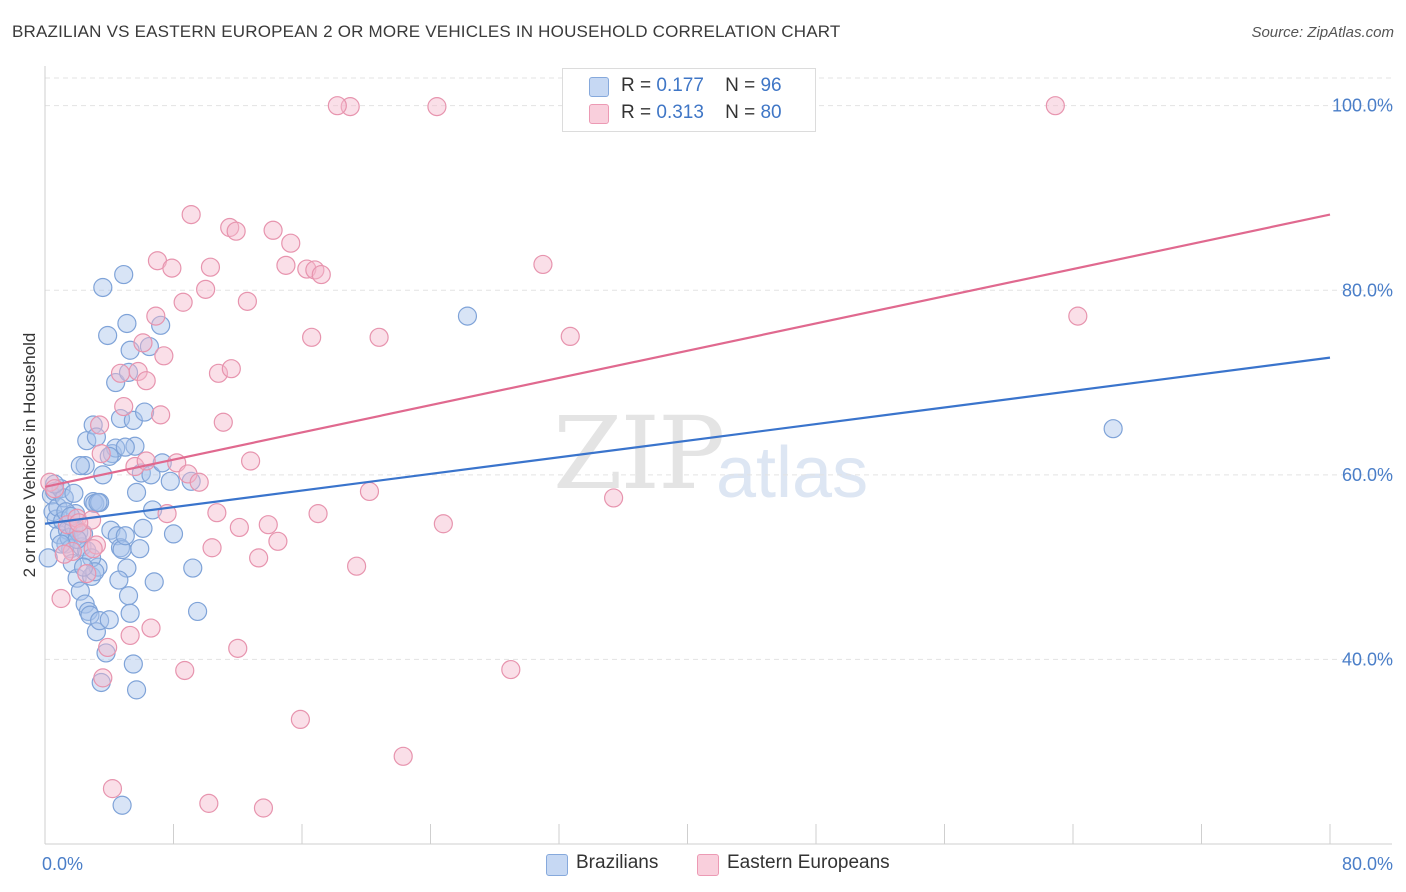 Image resolution: width=1406 pixels, height=892 pixels. Describe the element at coordinates (617, 862) in the screenshot. I see `series-name-brazilians: Brazilians` at that location.